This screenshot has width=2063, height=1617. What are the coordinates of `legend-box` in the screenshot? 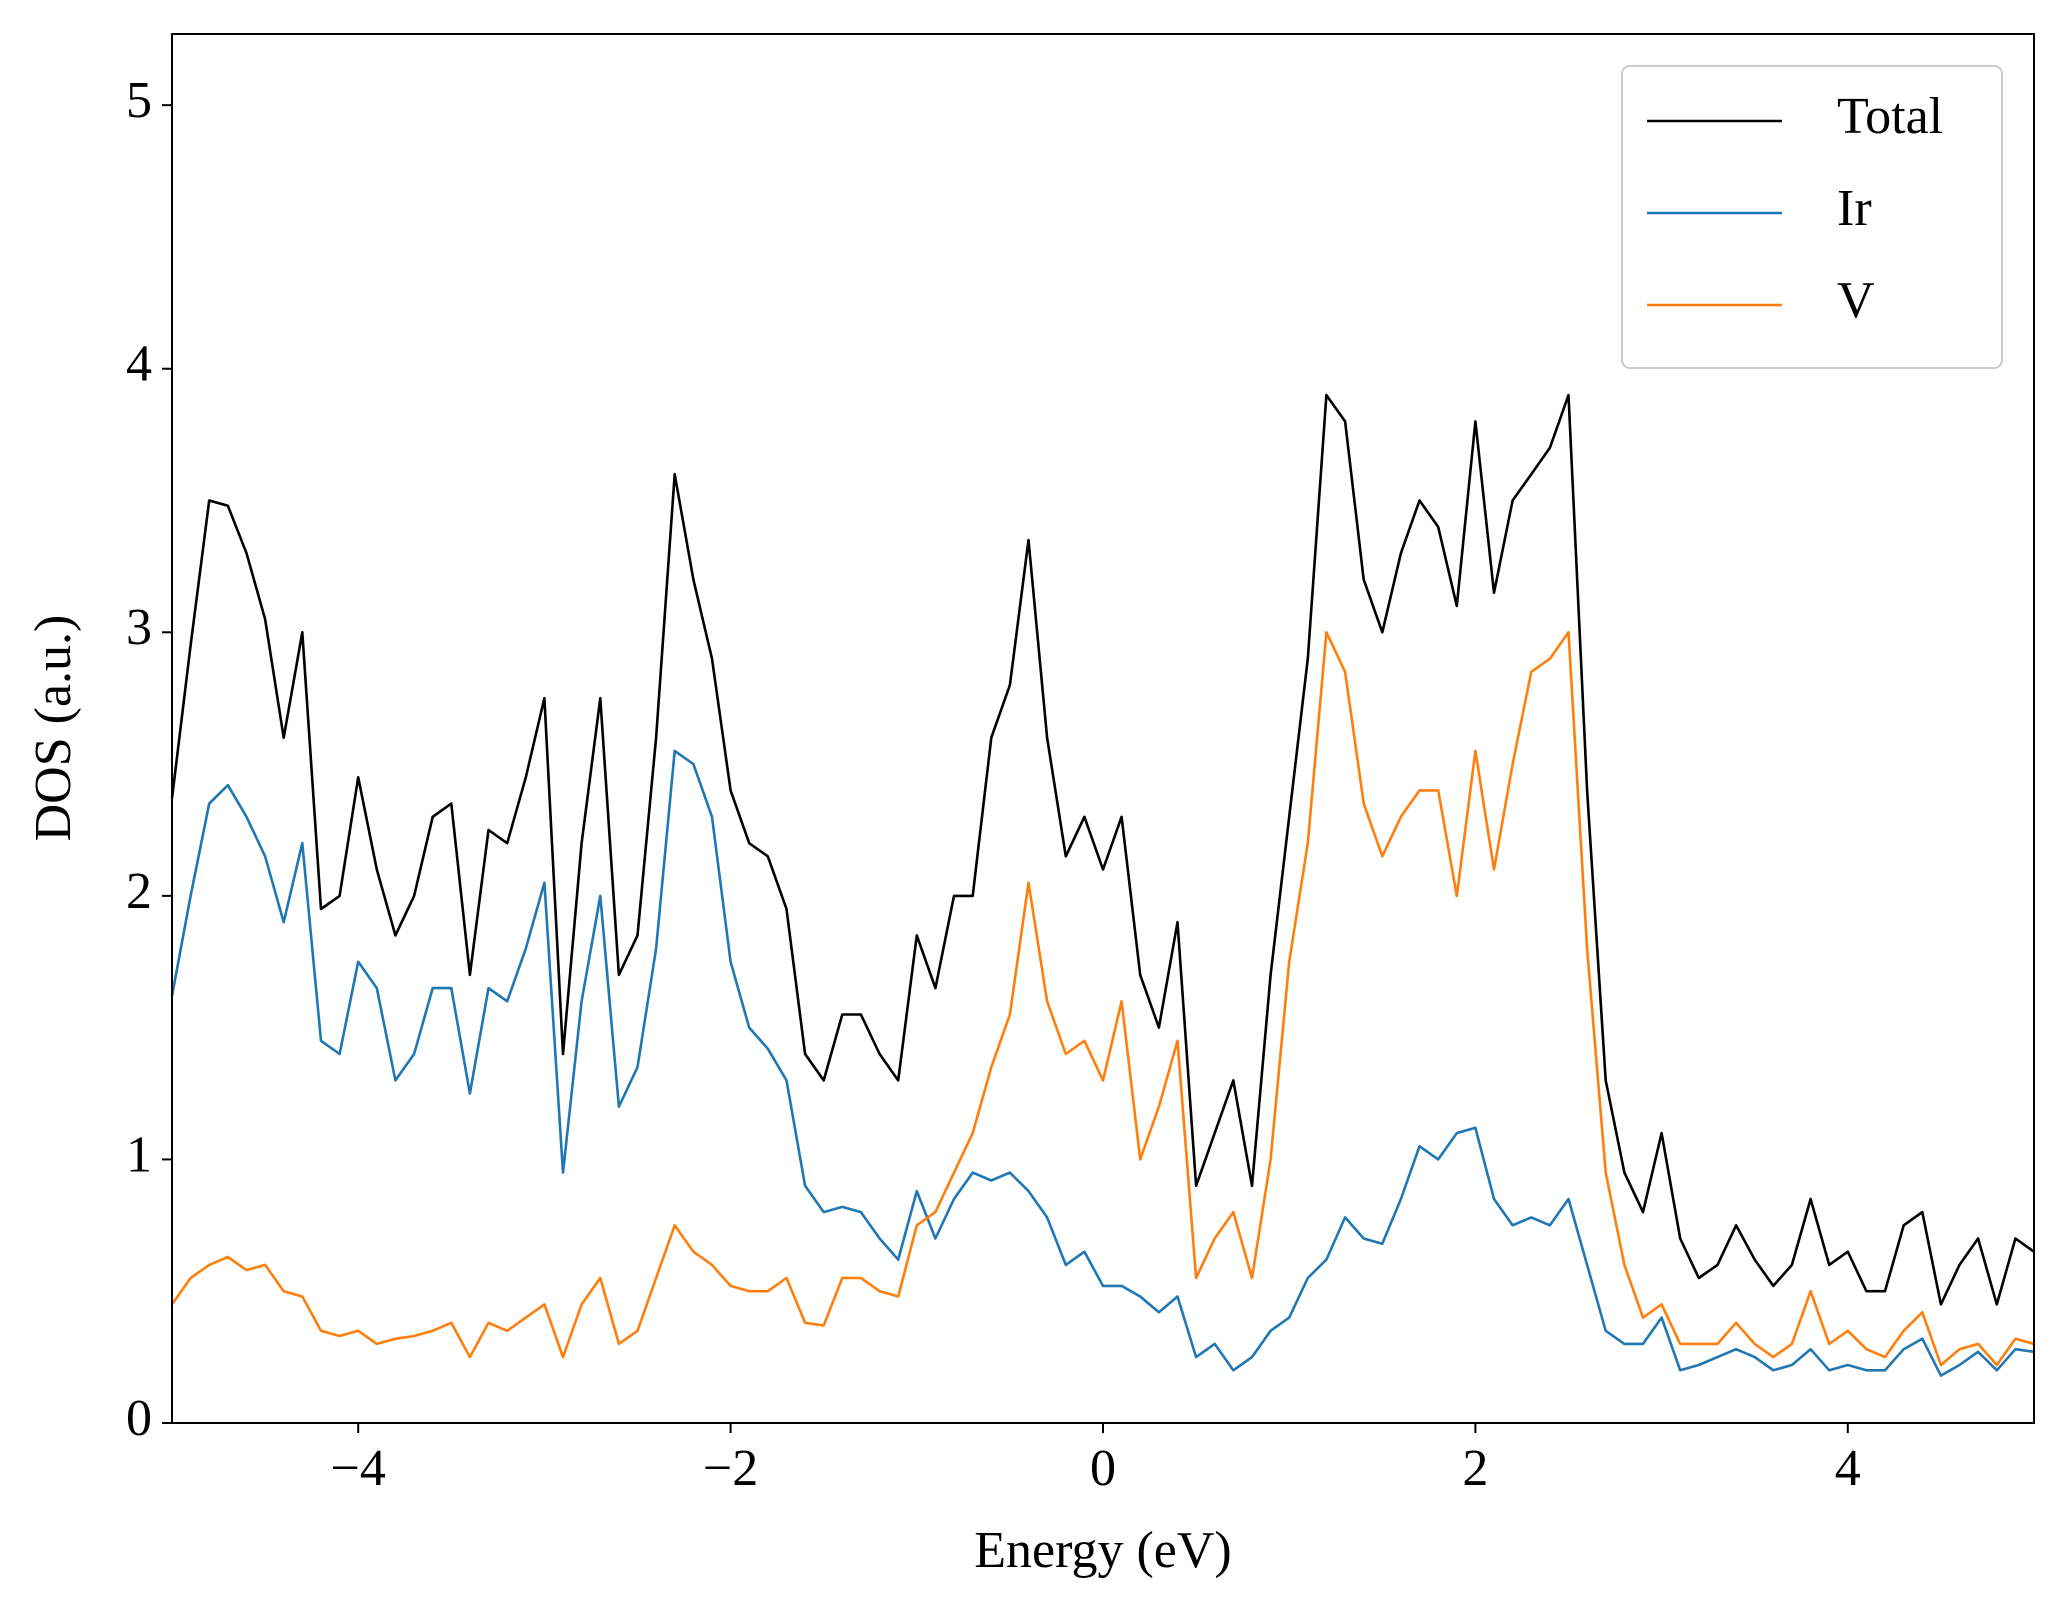 It's located at (1812, 217).